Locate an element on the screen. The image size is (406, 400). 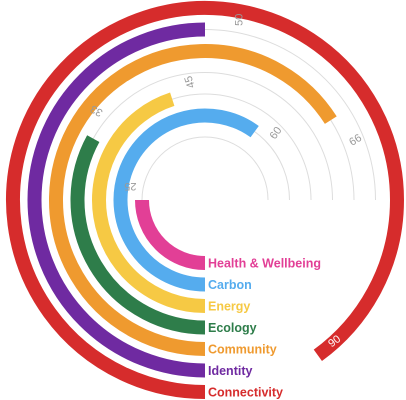
category-label-connectivity: Connectivity is located at coordinates (245, 393).